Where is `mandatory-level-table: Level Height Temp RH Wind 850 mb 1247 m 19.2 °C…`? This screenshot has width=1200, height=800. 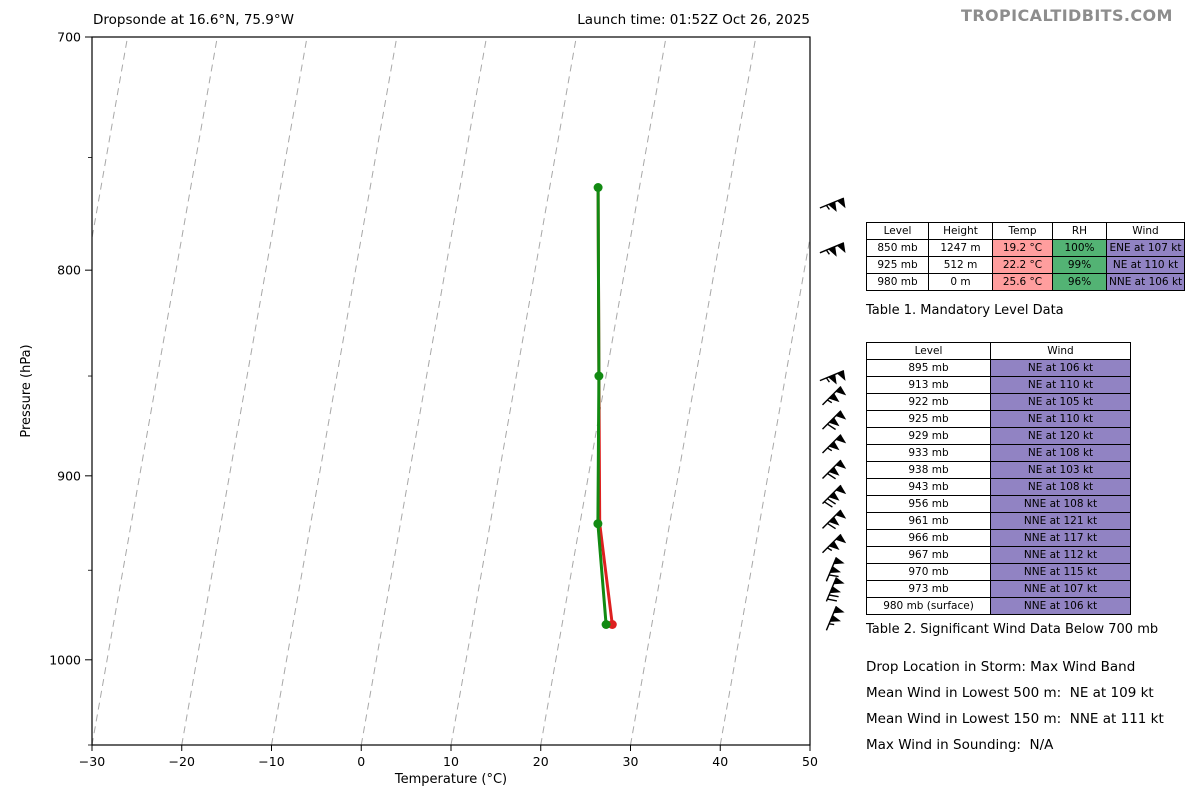
mandatory-level-table: Level Height Temp RH Wind 850 mb 1247 m 19.2 °C… is located at coordinates (1025, 256).